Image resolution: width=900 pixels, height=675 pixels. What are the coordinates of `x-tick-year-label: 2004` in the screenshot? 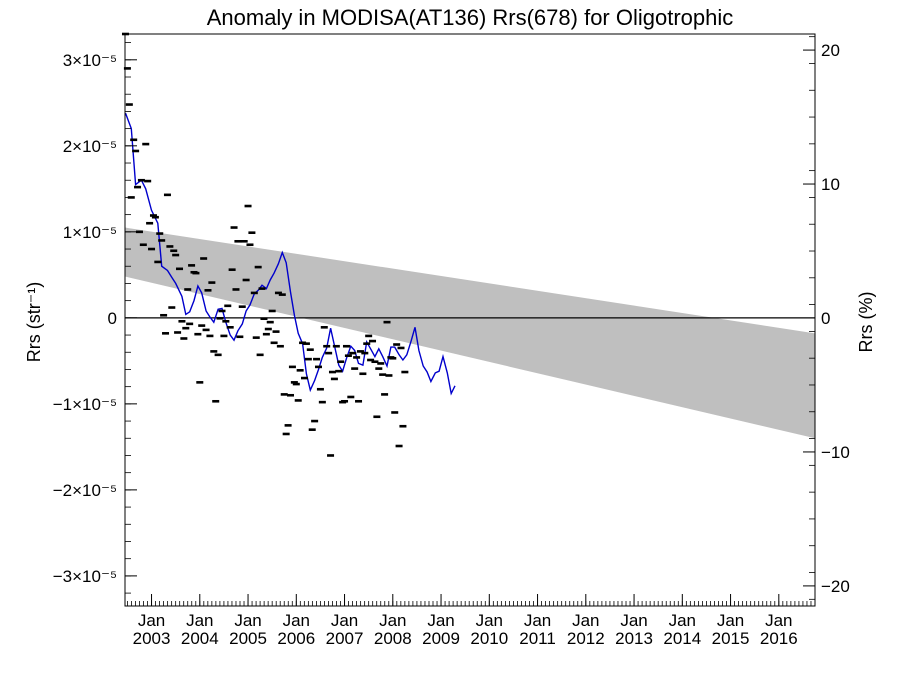 It's located at (200, 638).